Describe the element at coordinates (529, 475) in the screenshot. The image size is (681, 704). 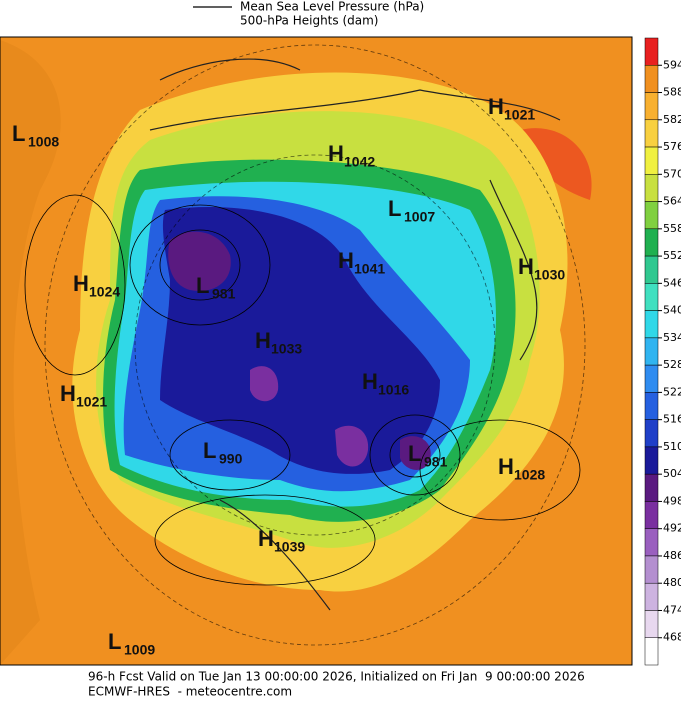
I see `center-value: 1028` at that location.